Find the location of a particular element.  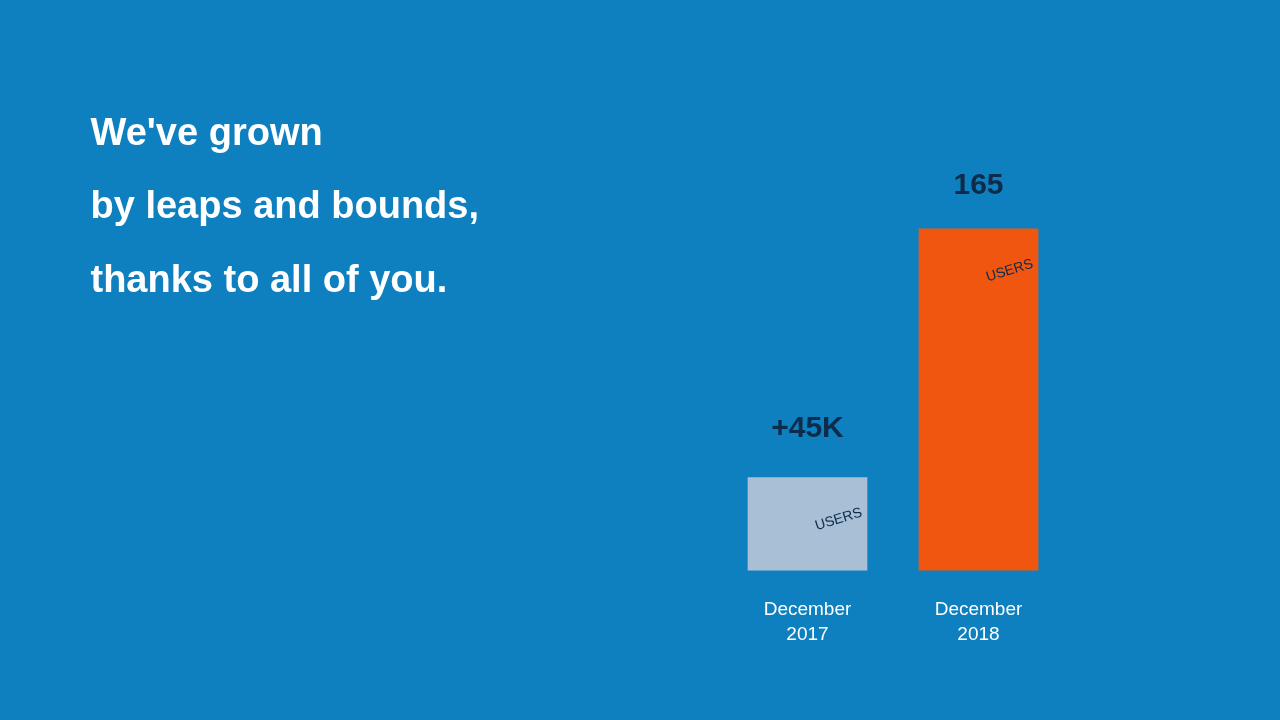

x-tick-label: December 2017 is located at coordinates (807, 621).